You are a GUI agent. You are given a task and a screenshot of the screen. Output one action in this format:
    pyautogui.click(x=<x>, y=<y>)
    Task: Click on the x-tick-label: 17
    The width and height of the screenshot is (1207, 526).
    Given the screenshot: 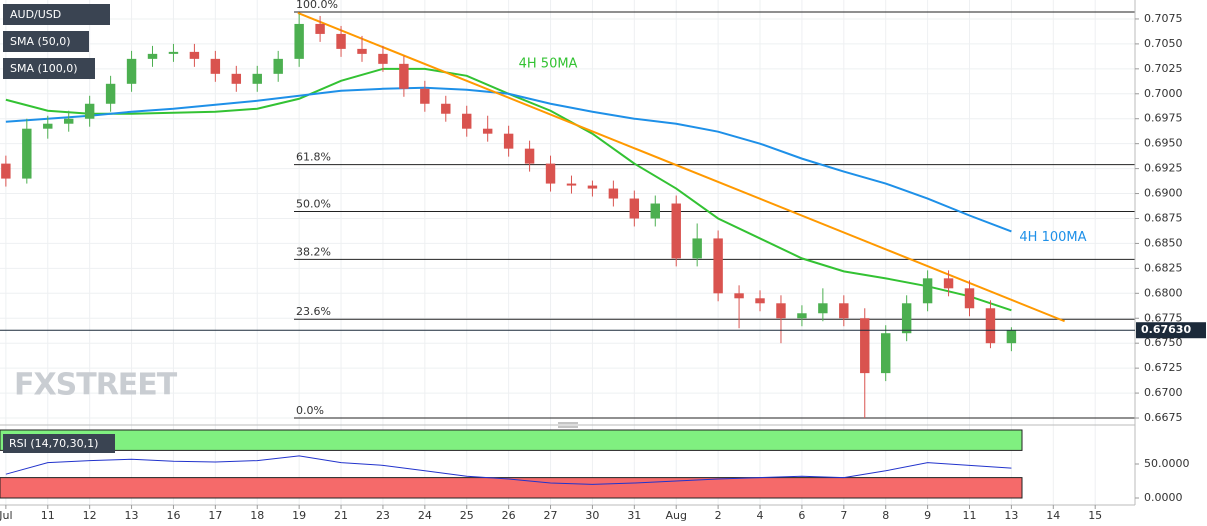 What is the action you would take?
    pyautogui.click(x=215, y=515)
    